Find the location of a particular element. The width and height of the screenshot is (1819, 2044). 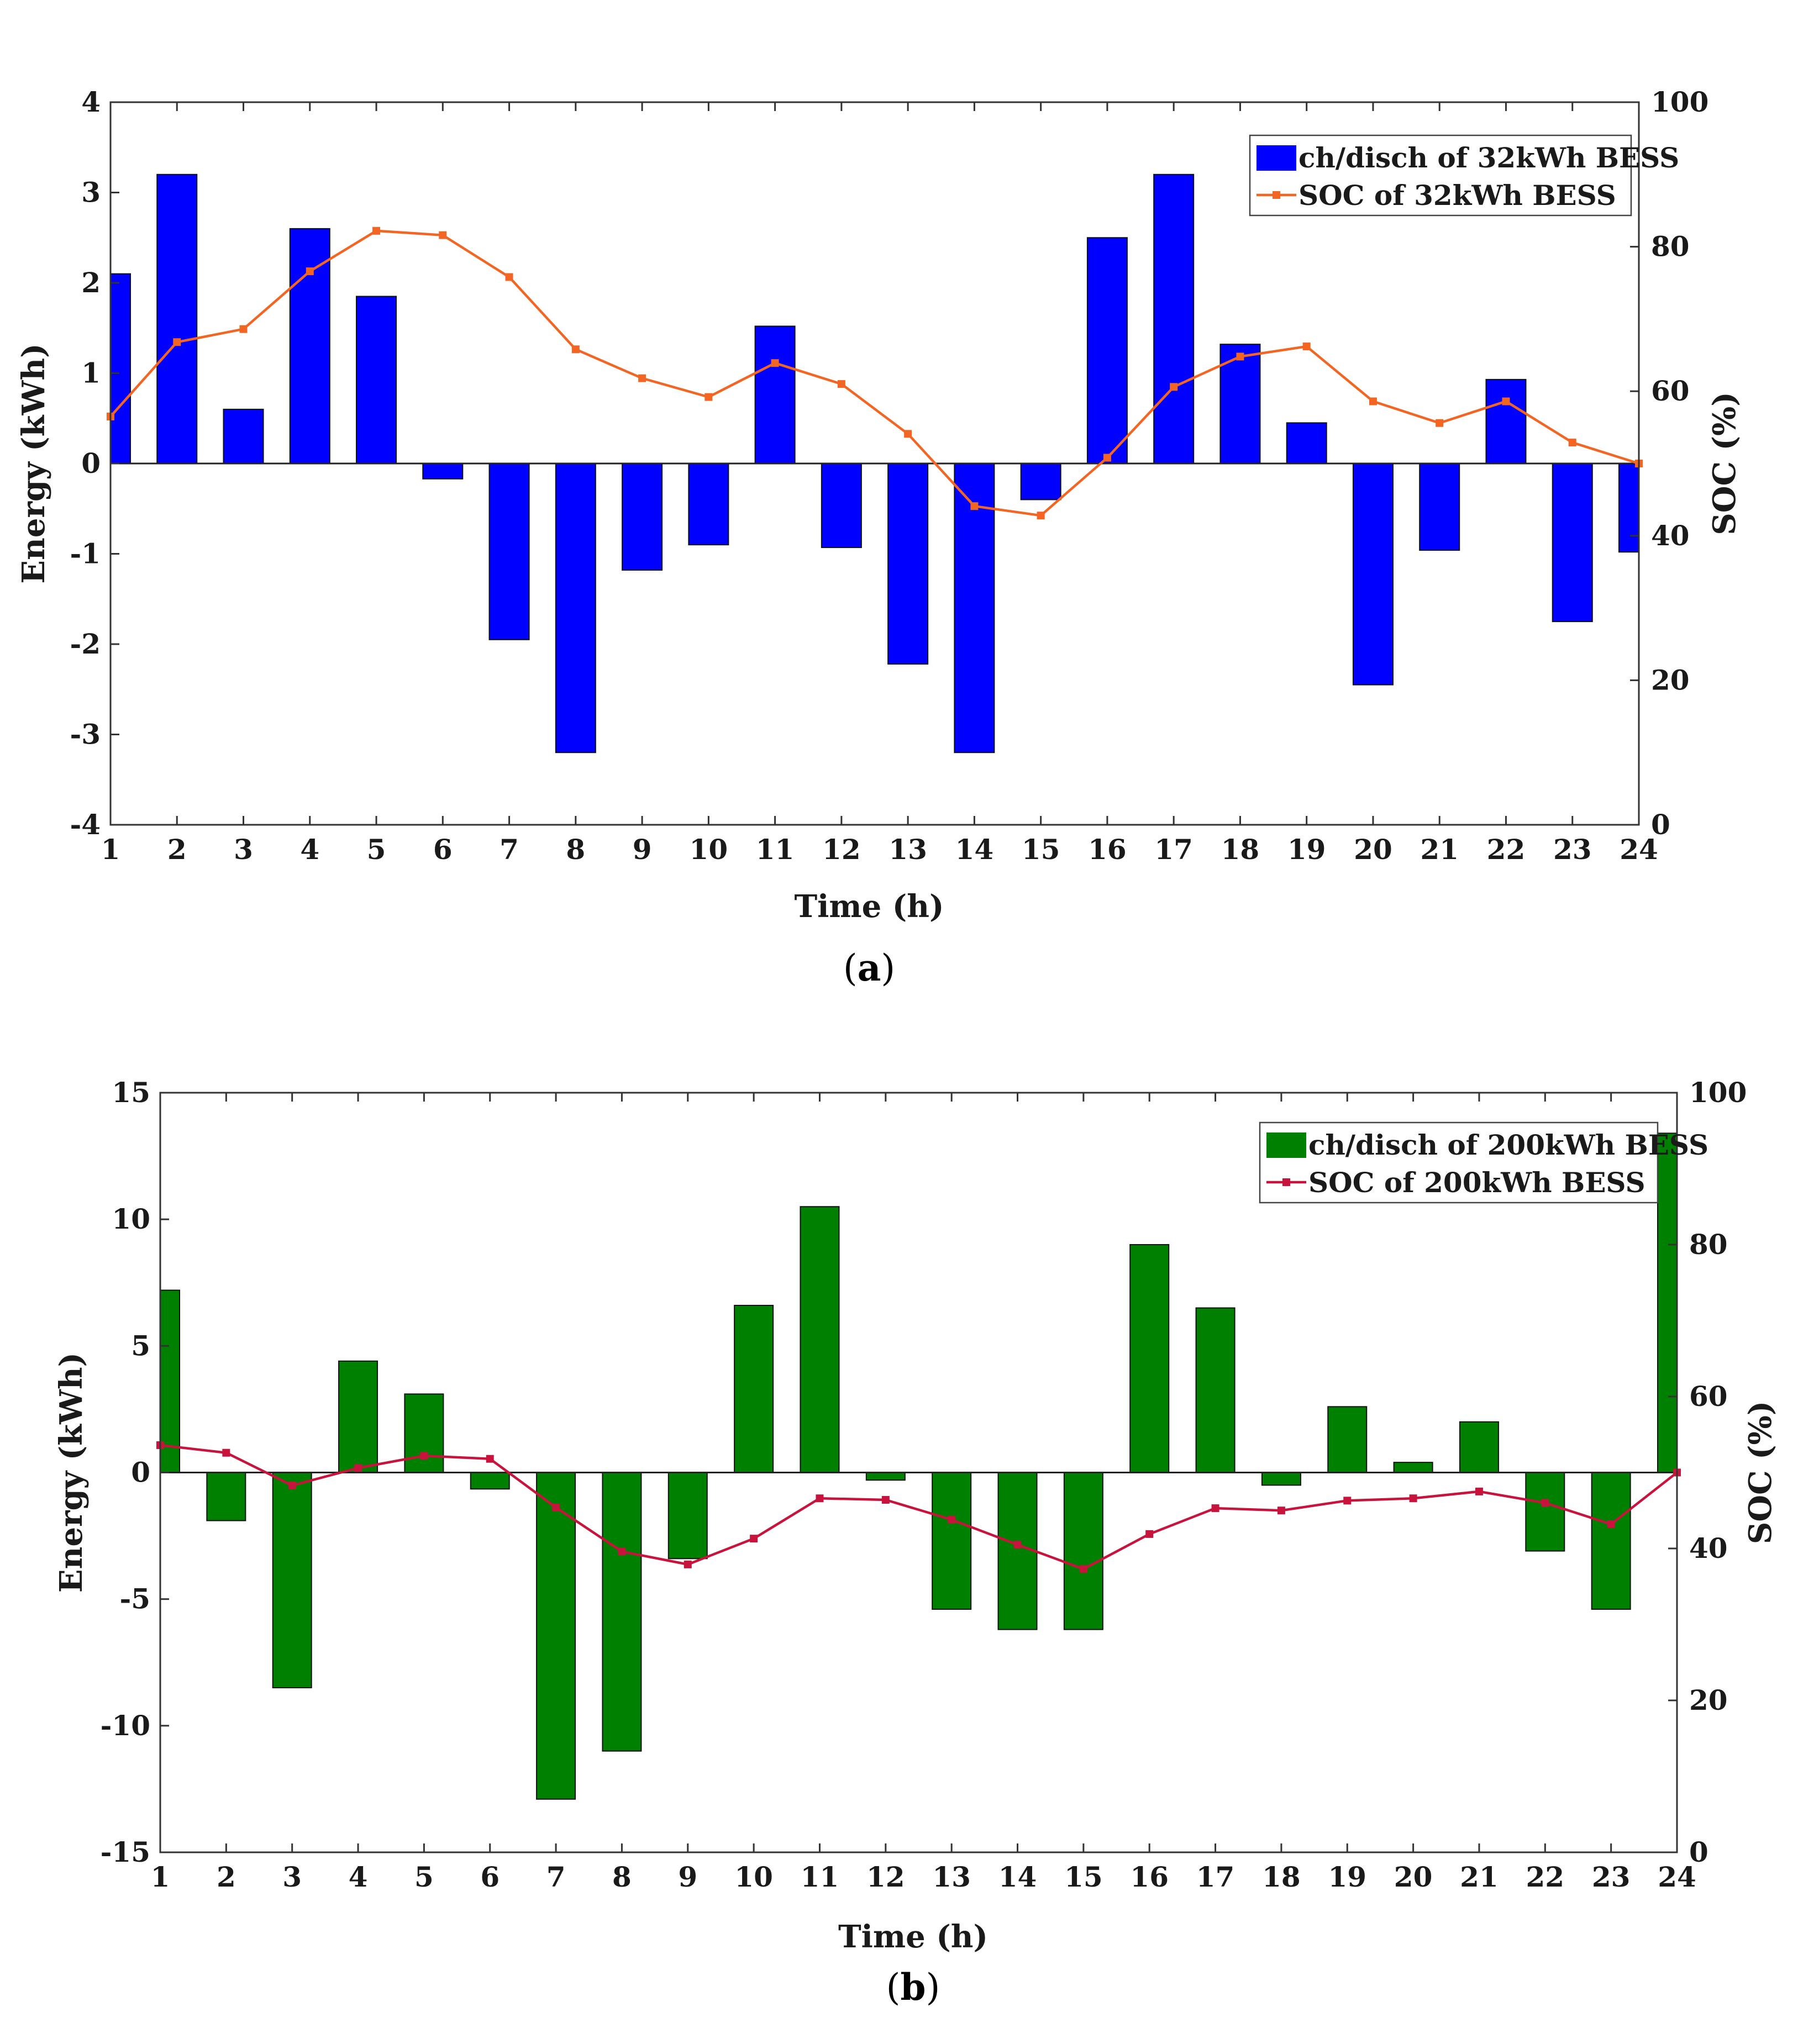

x-tick-label: 20 is located at coordinates (1414, 1877).